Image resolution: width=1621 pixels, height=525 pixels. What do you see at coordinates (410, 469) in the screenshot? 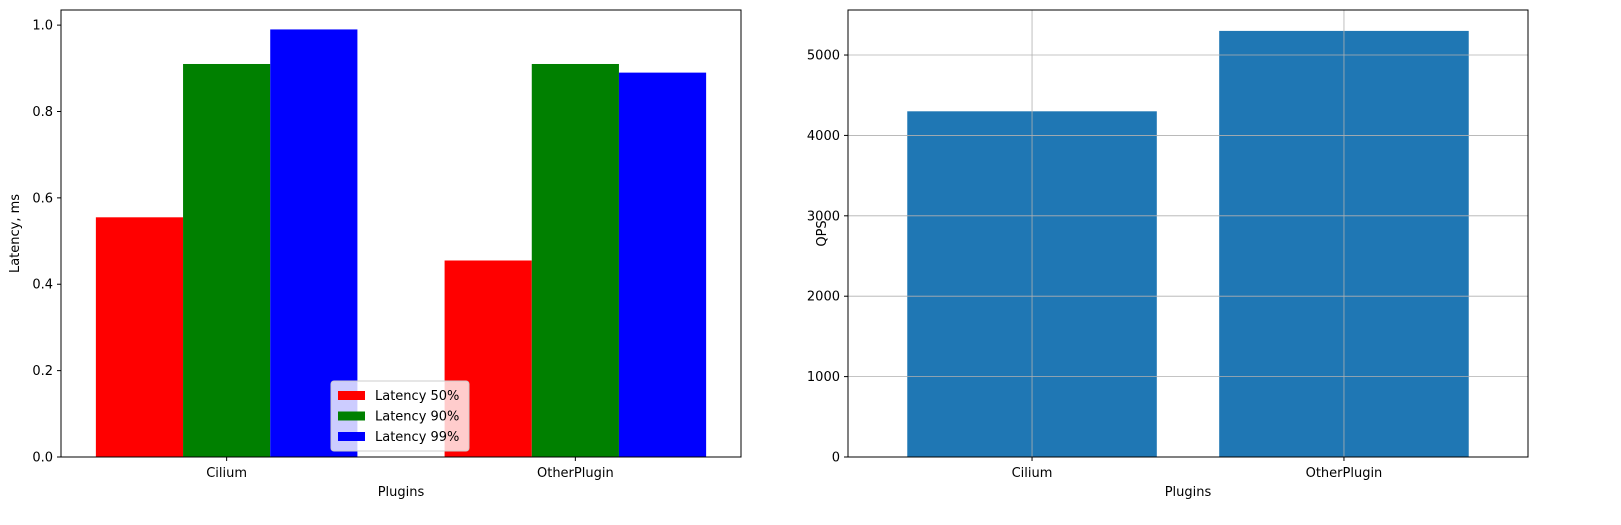
I see `latency-x-axis: Cilium OtherPlugin` at bounding box center [410, 469].